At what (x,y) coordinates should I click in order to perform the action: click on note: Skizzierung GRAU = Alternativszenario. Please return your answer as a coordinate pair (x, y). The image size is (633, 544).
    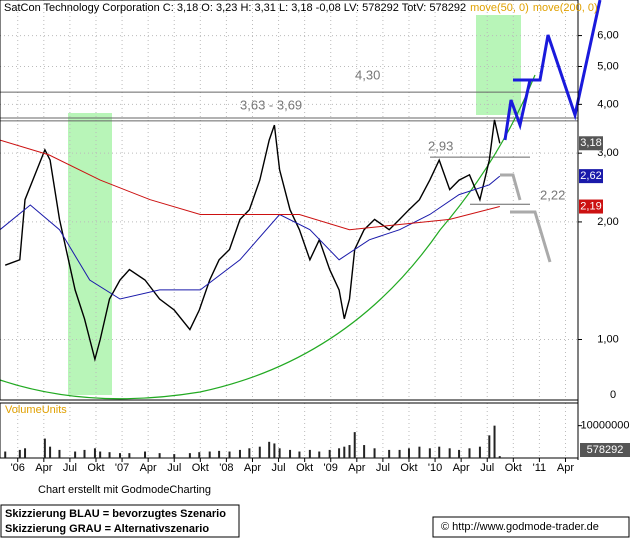
    Looking at the image, I should click on (107, 529).